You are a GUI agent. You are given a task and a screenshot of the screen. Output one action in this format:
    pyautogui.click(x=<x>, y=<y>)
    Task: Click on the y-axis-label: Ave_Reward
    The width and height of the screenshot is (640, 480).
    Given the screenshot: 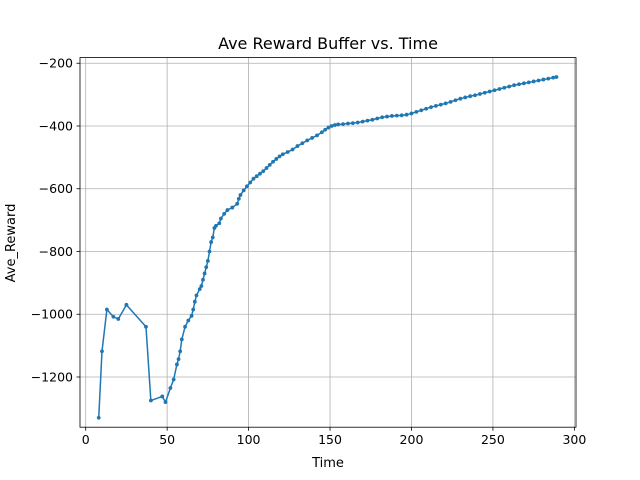 What is the action you would take?
    pyautogui.click(x=11, y=243)
    